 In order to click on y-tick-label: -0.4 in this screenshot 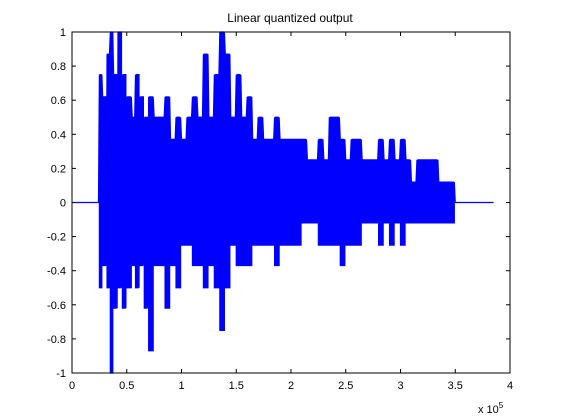, I will do `click(56, 272)`.